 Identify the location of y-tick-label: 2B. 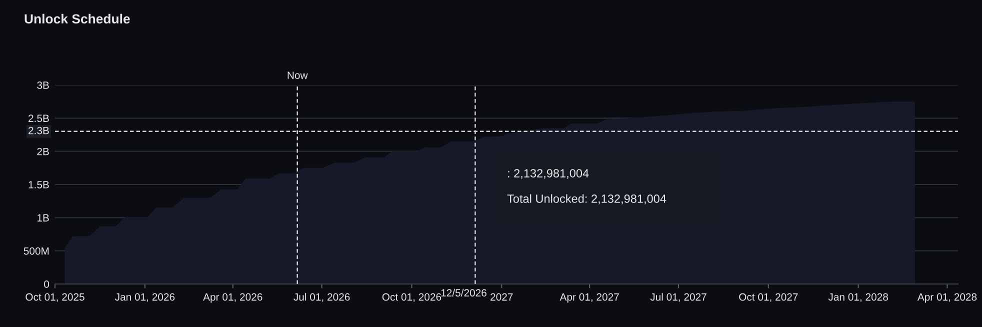
(43, 152).